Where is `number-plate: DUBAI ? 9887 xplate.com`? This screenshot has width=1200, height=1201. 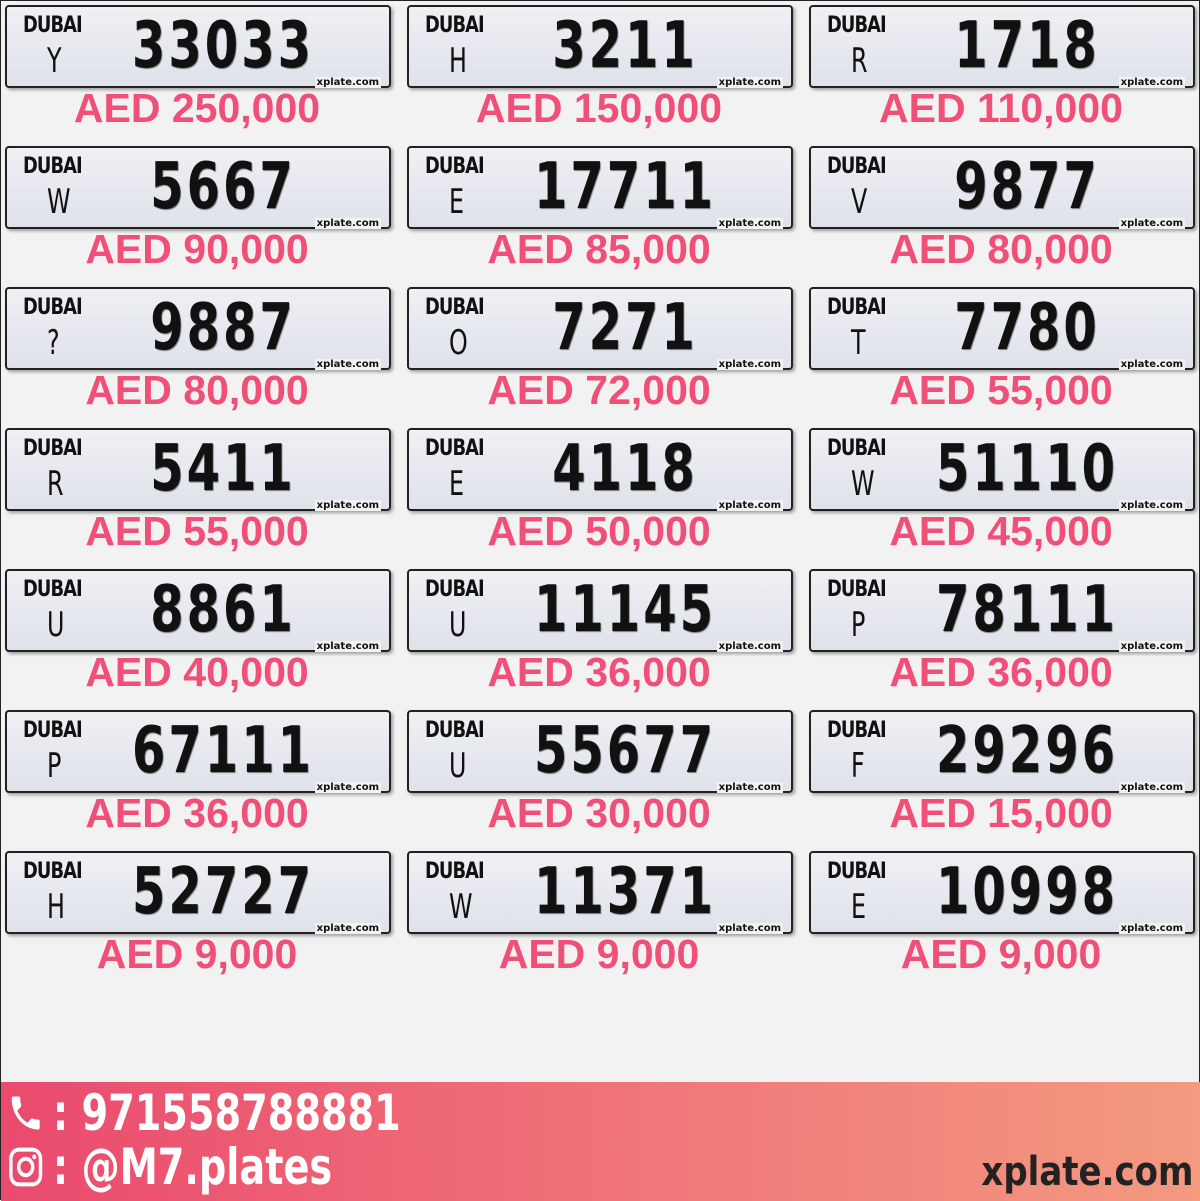 number-plate: DUBAI ? 9887 xplate.com is located at coordinates (198, 328).